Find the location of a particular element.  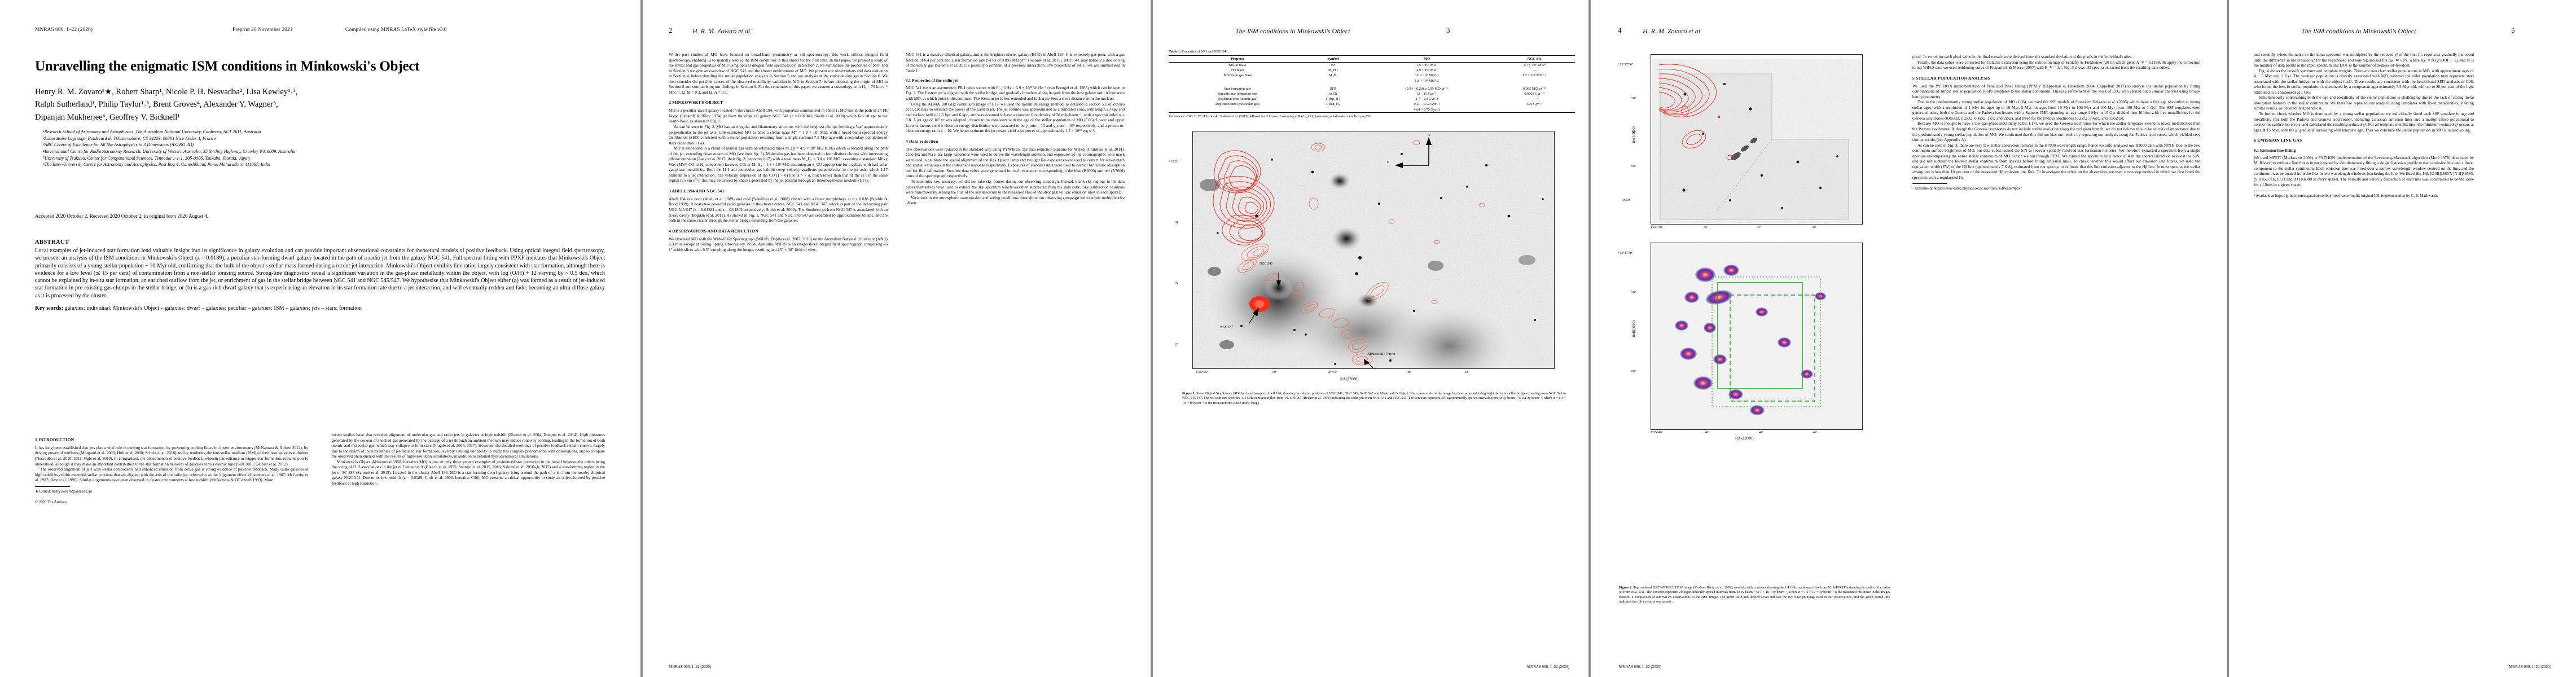

cell-property: Specific star formation rate is located at coordinates (1237, 94).